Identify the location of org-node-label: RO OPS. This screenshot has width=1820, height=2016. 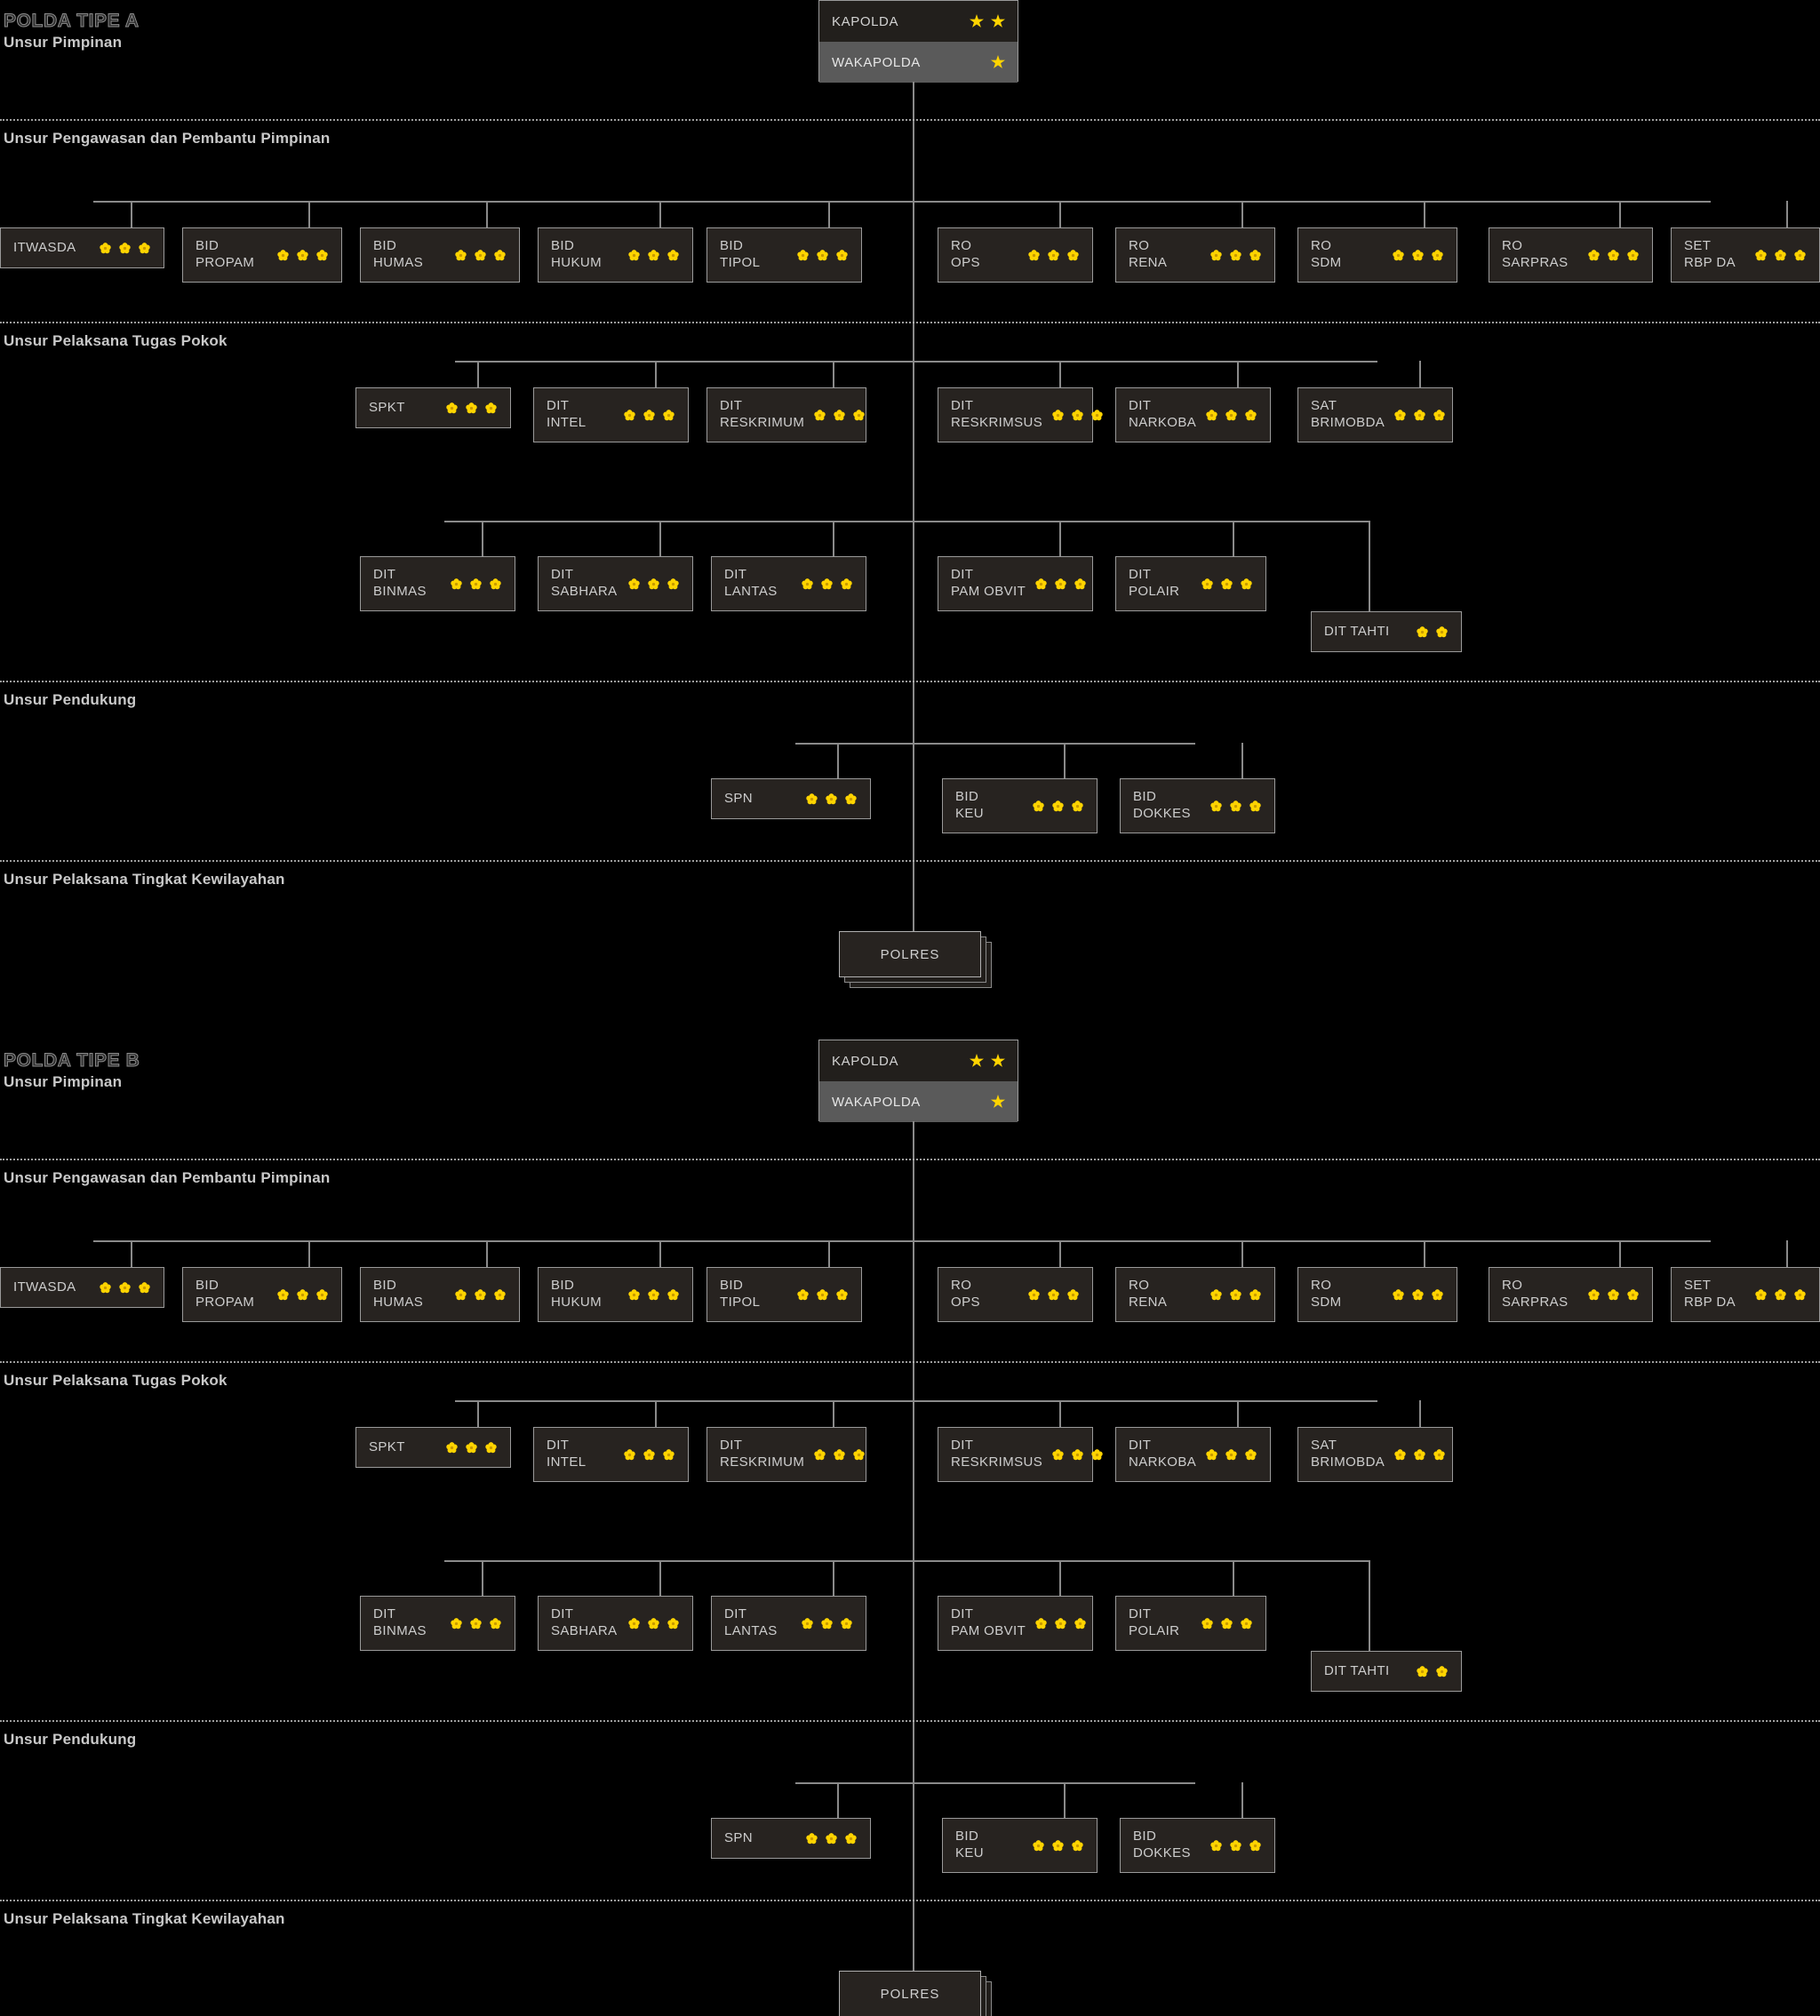
(965, 254).